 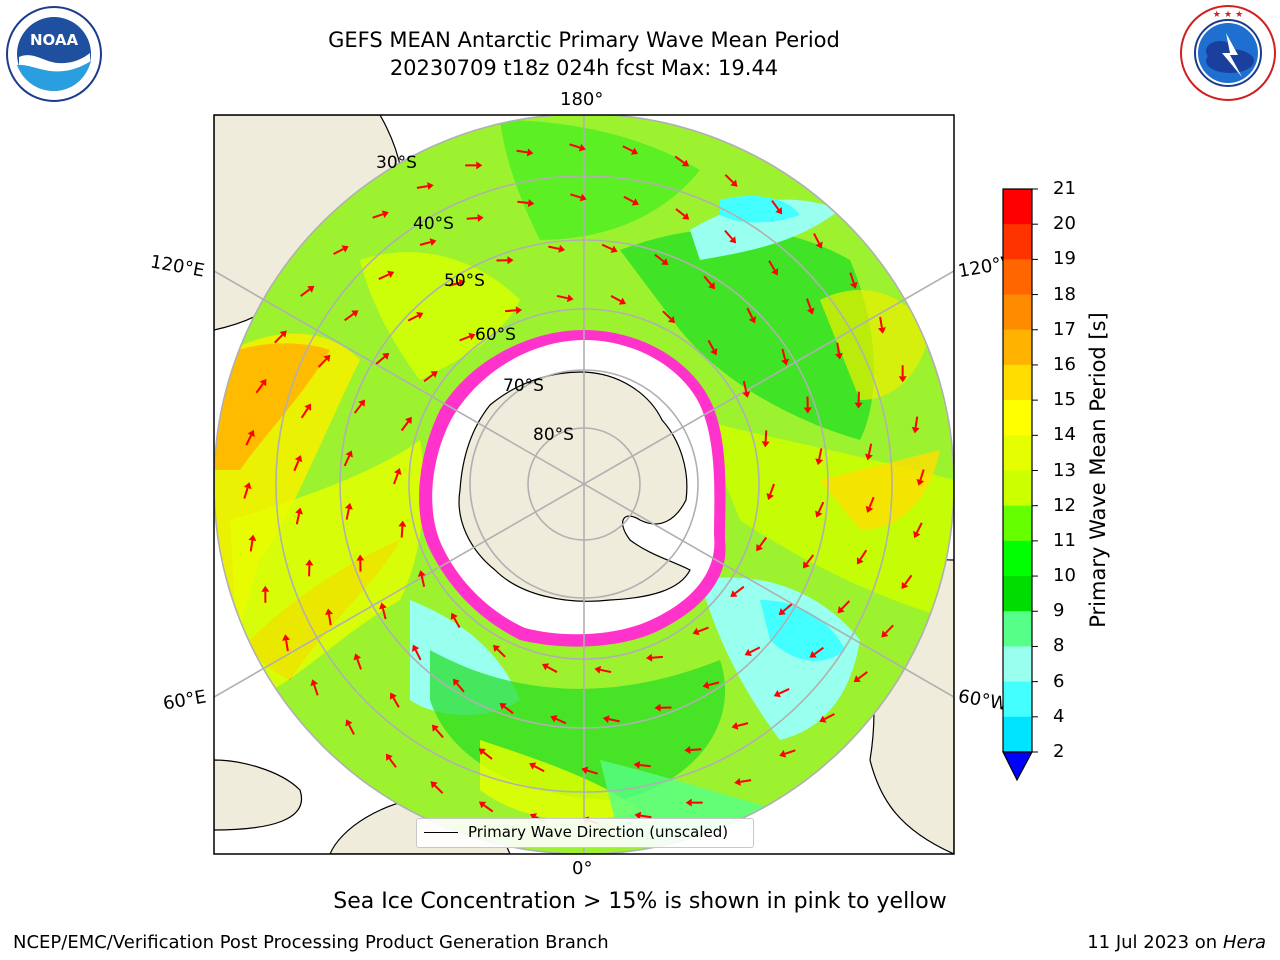 I want to click on lat-label-70s: 70°S, so click(x=523, y=386).